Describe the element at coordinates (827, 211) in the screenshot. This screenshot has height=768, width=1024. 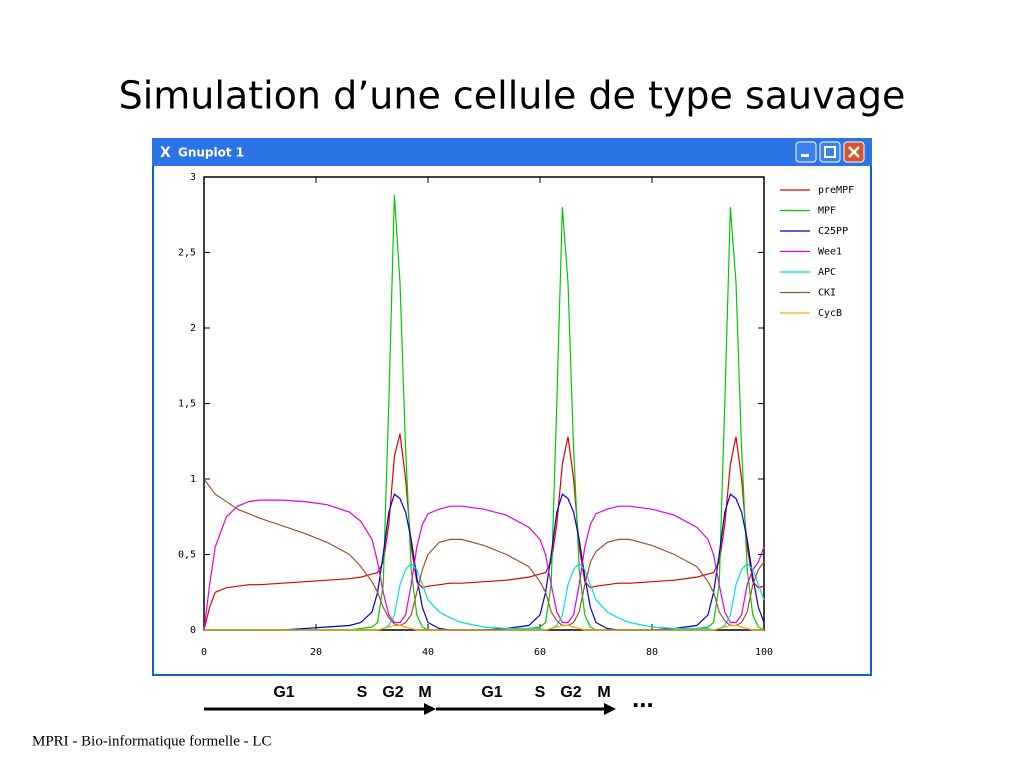
I see `legend-label: MPF` at that location.